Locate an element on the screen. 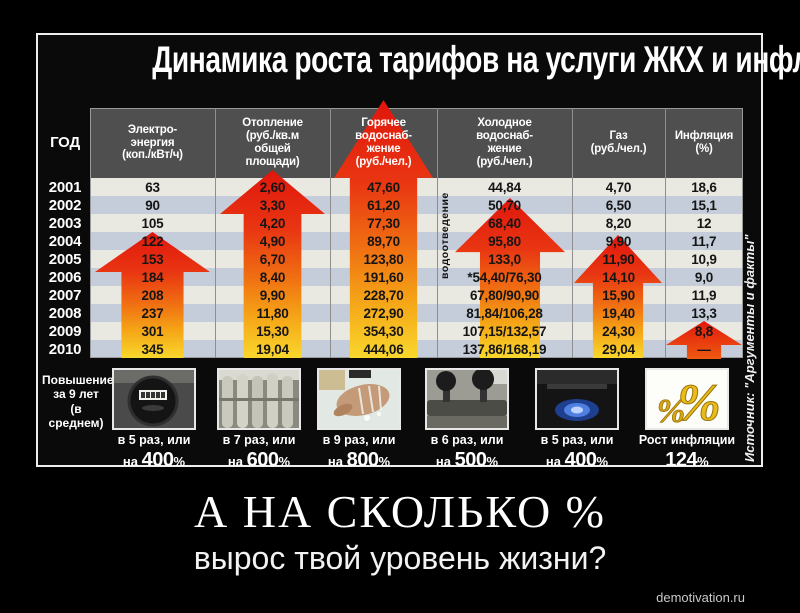  column-header: ГОД is located at coordinates (65, 142).